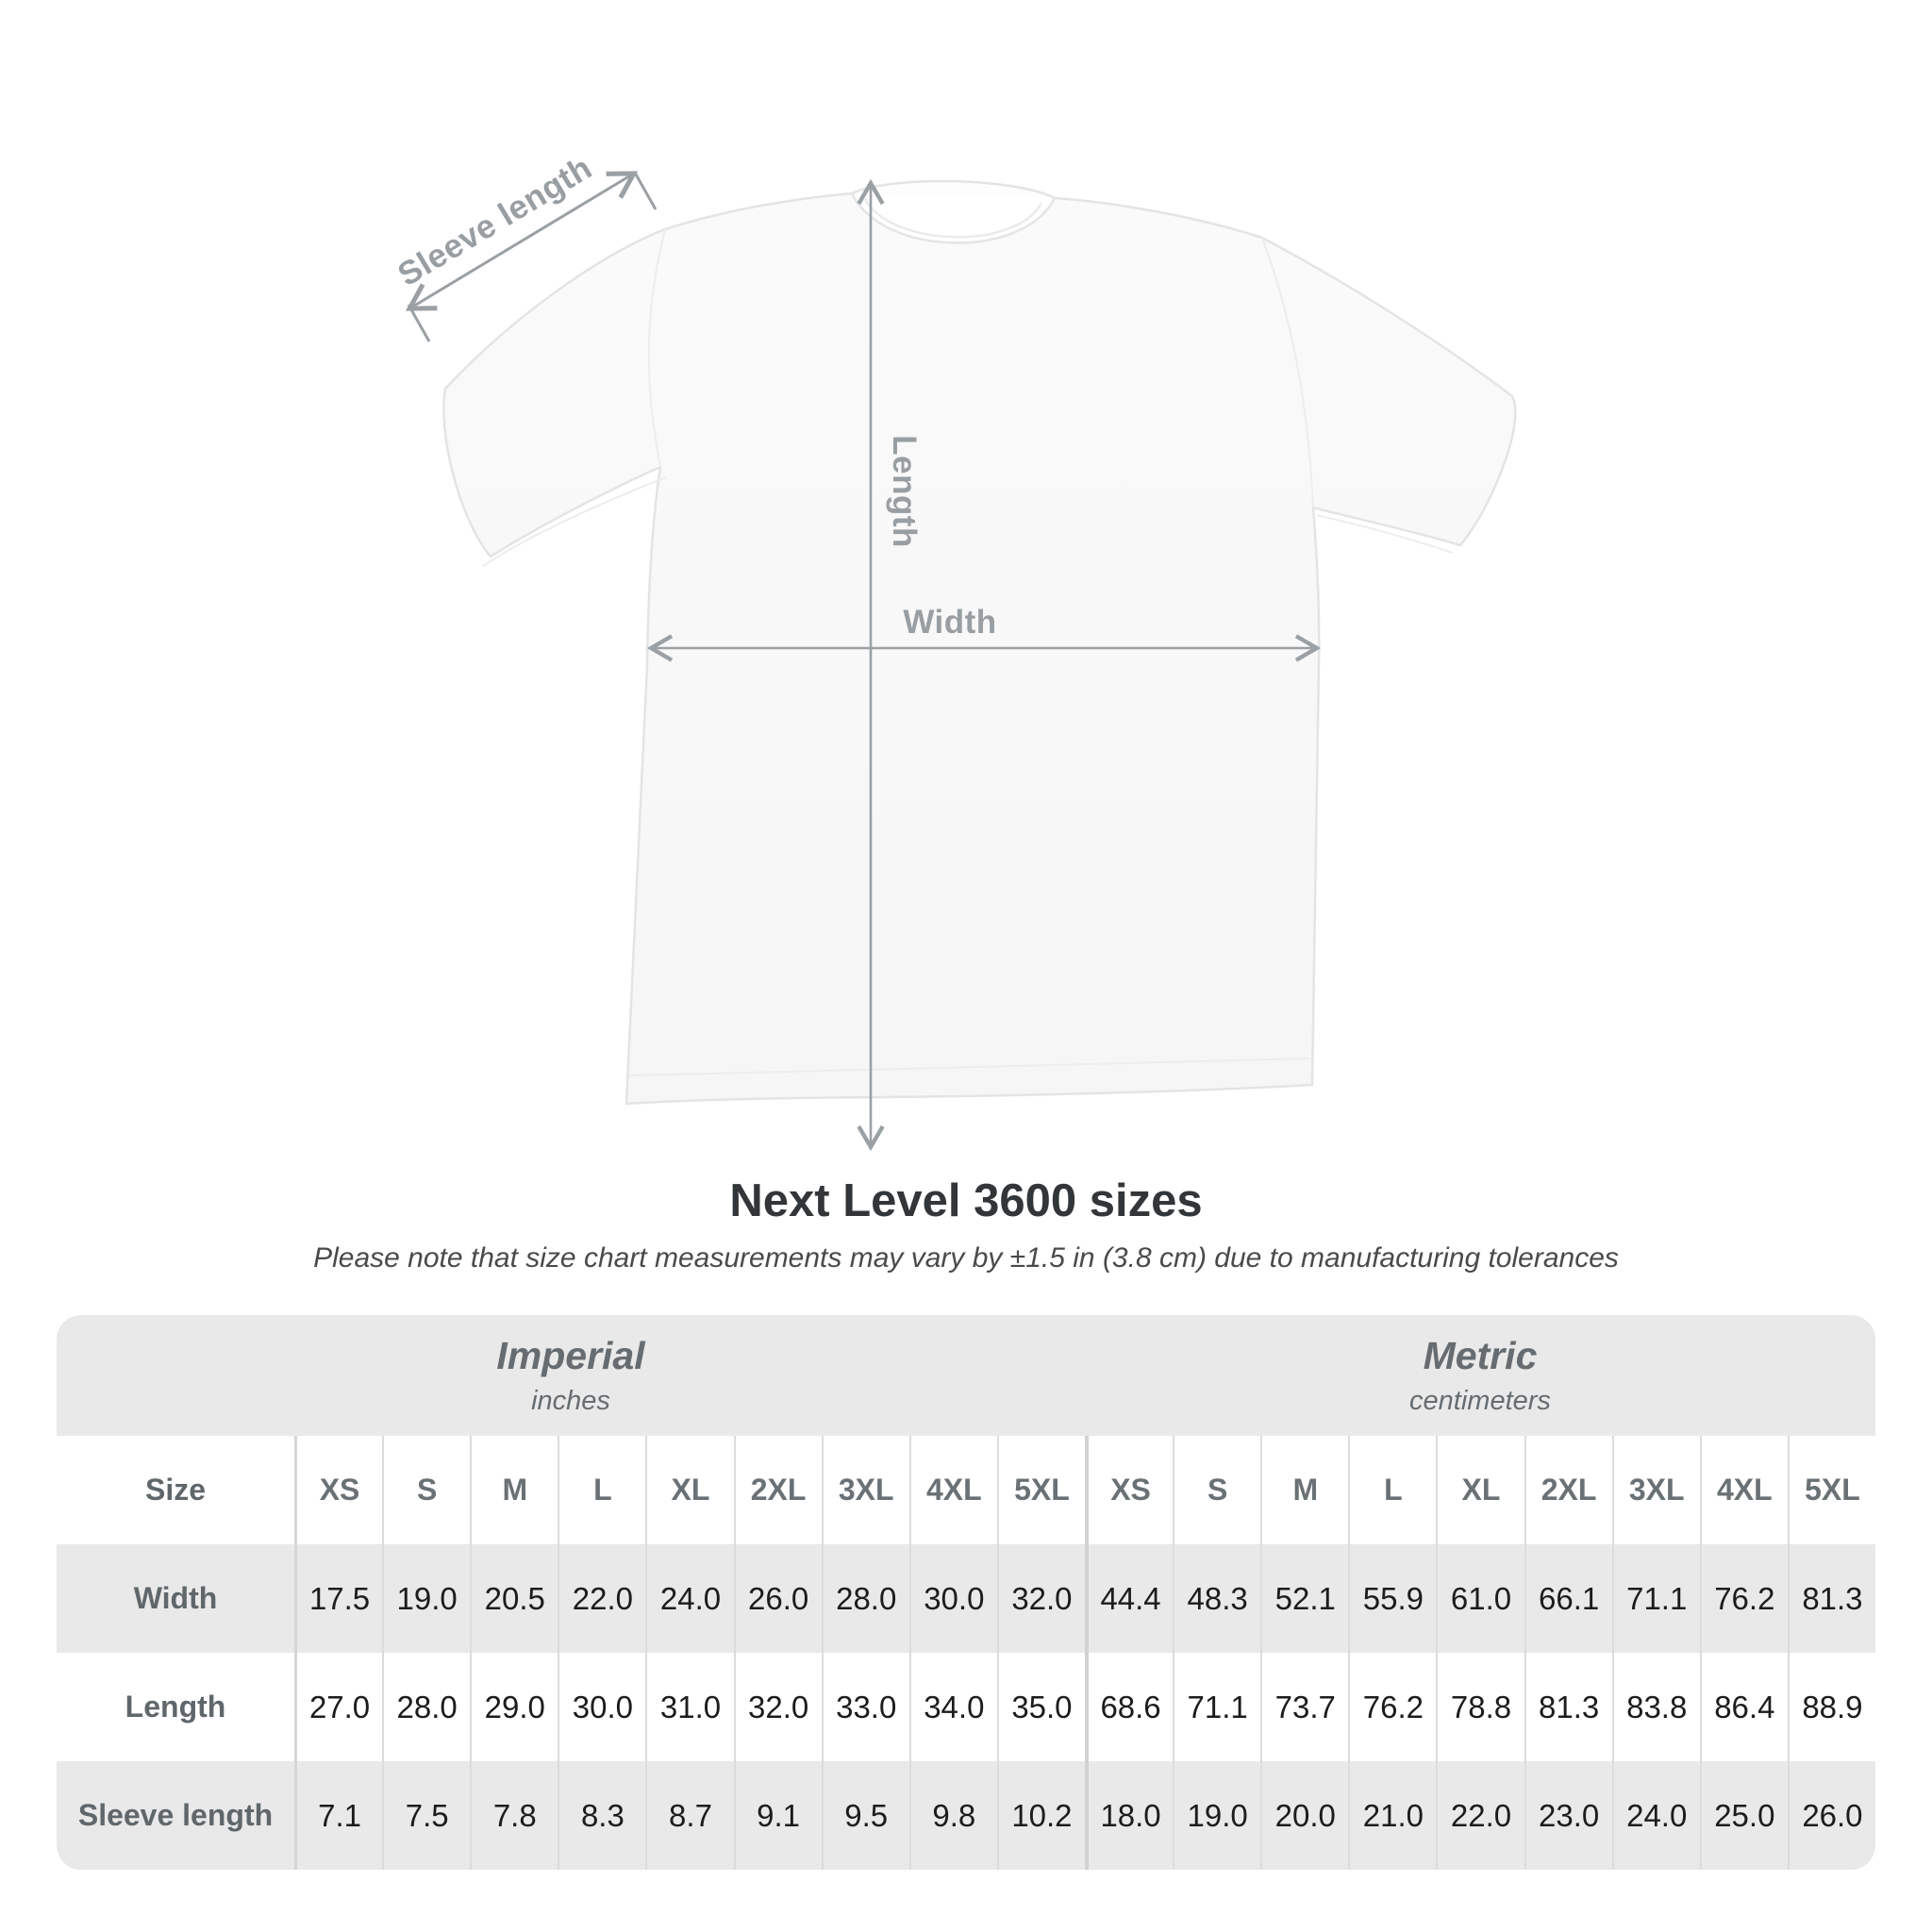  Describe the element at coordinates (690, 1816) in the screenshot. I see `sleeve-imperial-value: 8.7` at that location.